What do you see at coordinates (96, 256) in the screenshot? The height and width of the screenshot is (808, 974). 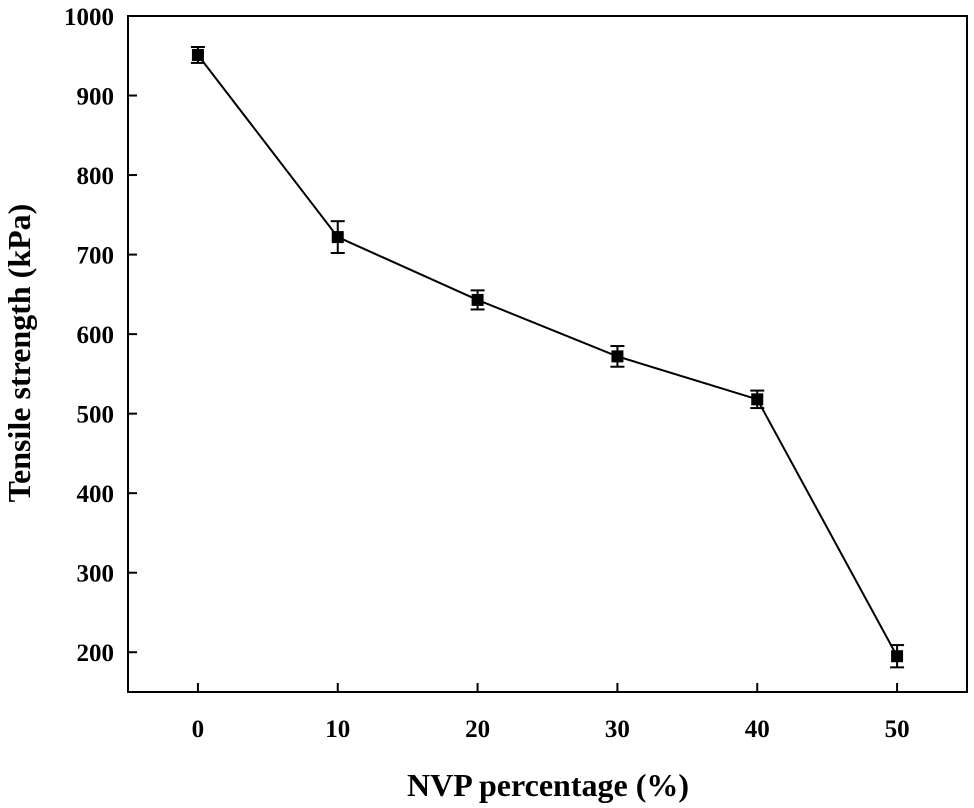 I see `y-tick-label: 700` at bounding box center [96, 256].